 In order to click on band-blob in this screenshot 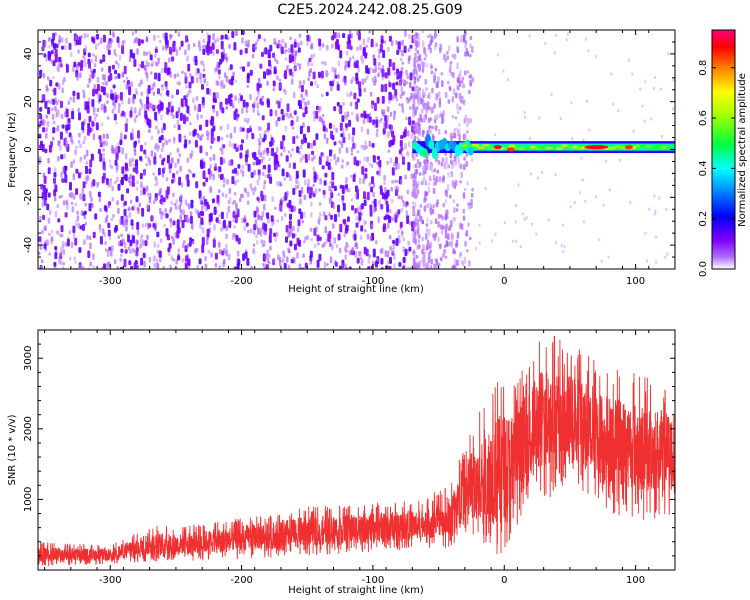, I will do `click(559, 149)`.